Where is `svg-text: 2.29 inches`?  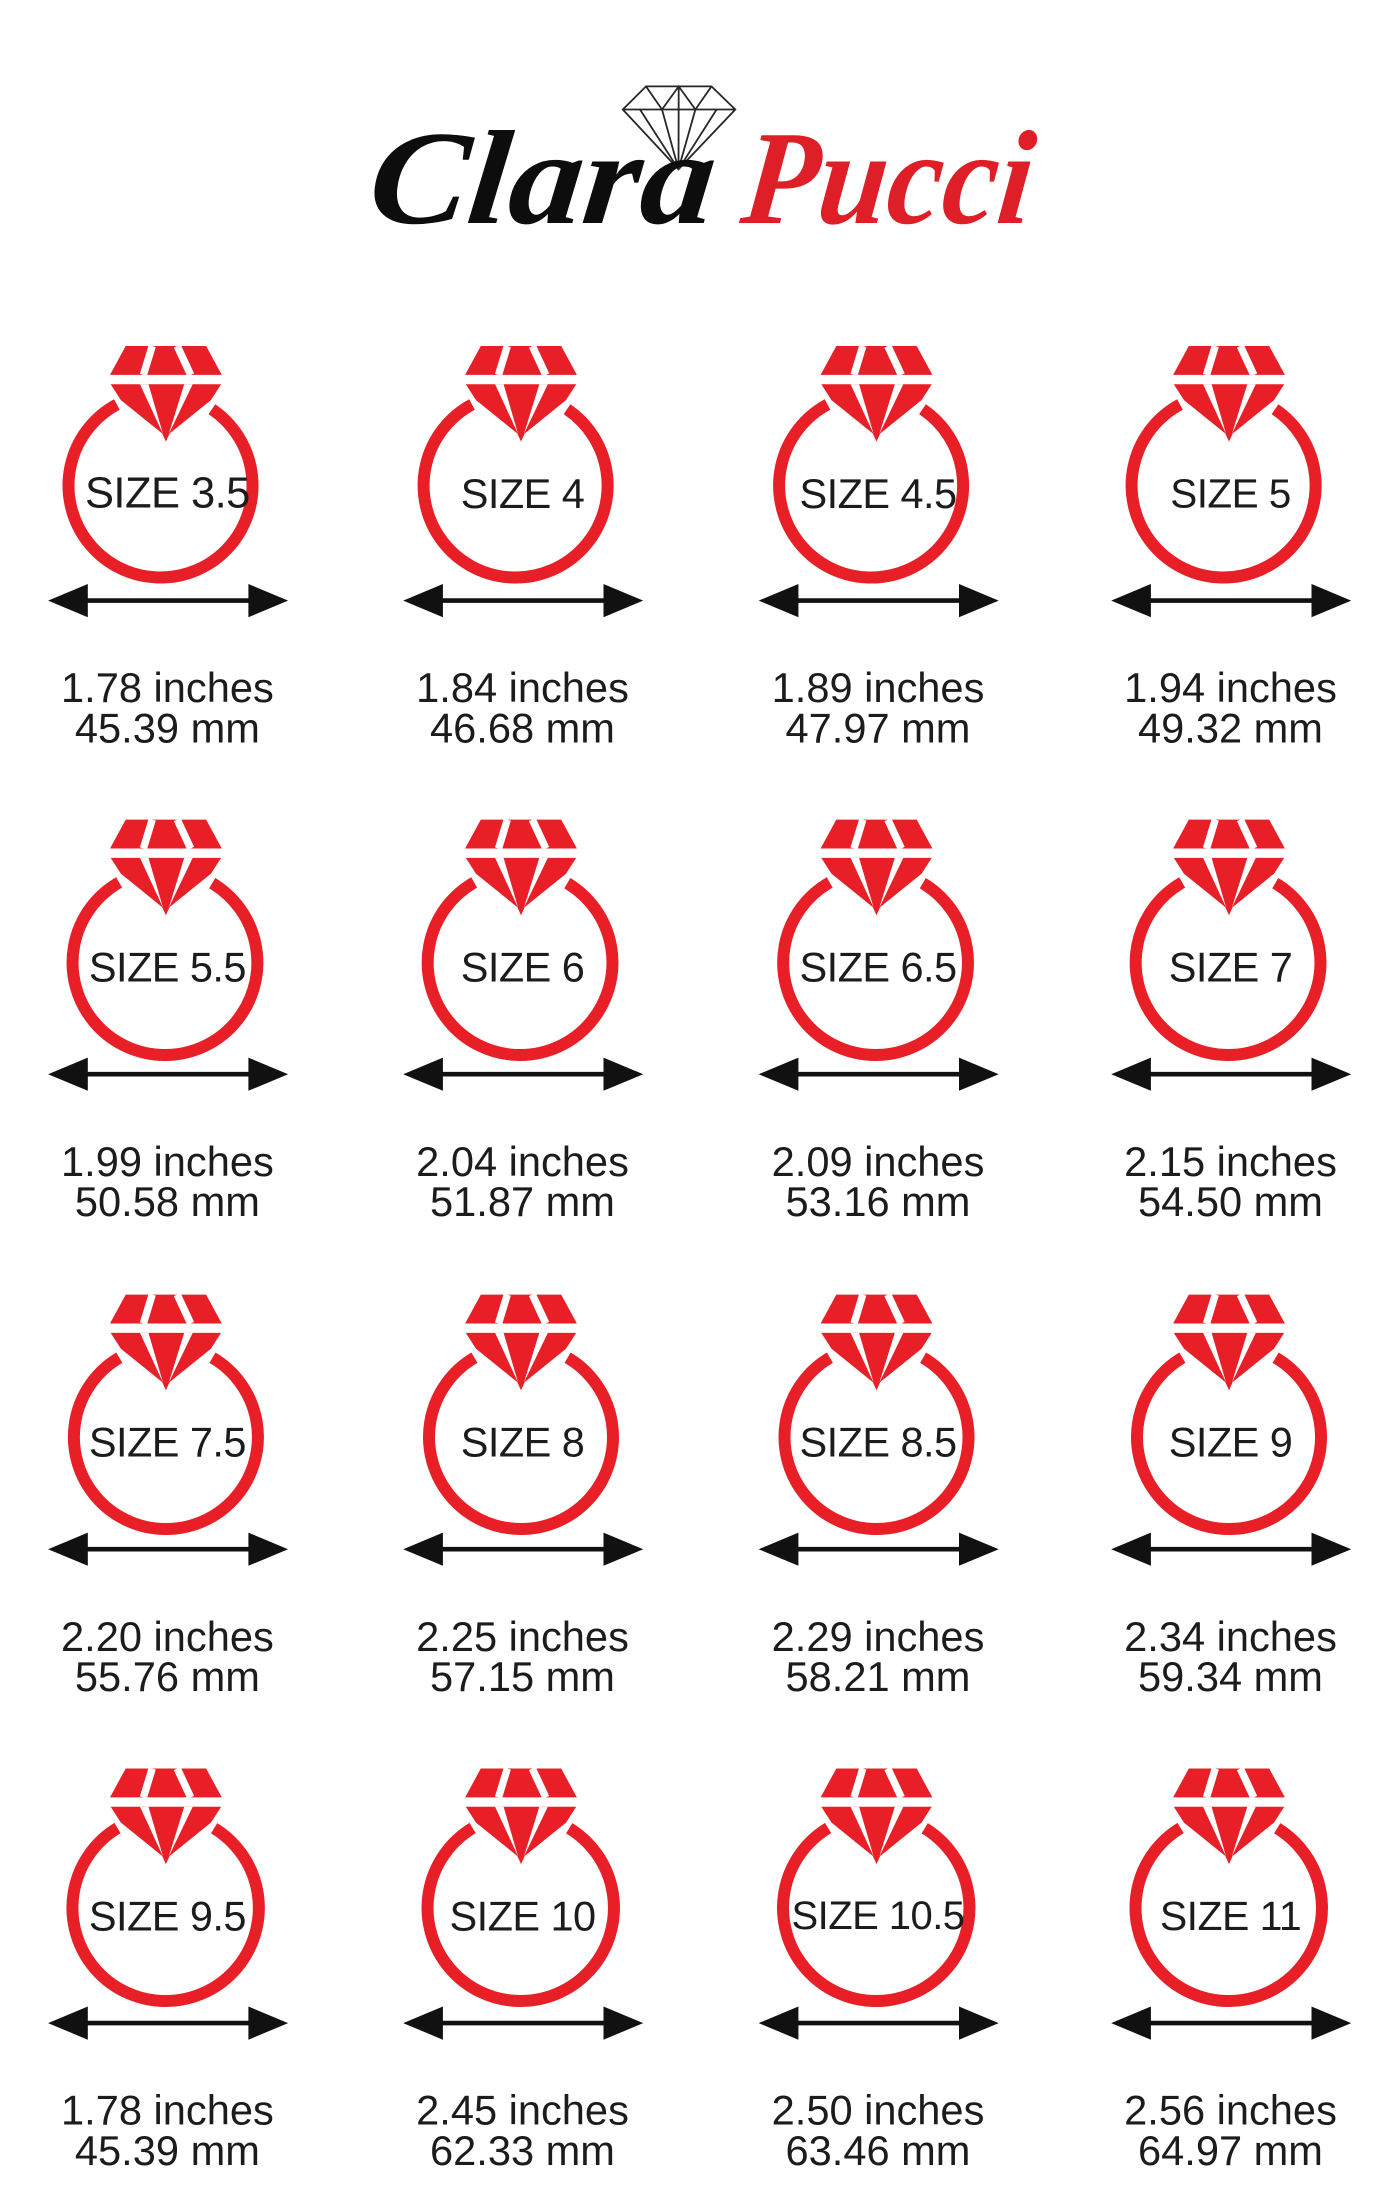 svg-text: 2.29 inches is located at coordinates (878, 1636).